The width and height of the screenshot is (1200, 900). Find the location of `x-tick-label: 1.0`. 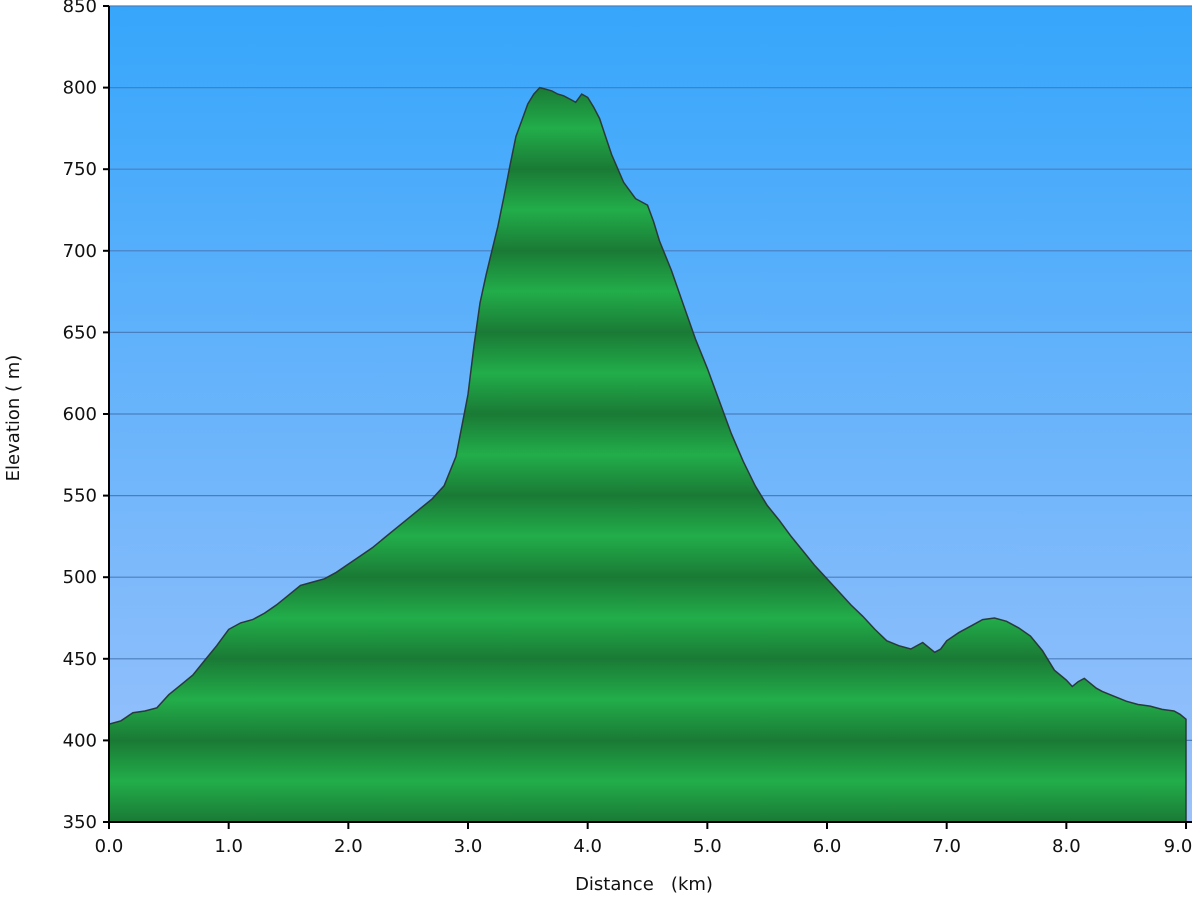

x-tick-label: 1.0 is located at coordinates (228, 846).